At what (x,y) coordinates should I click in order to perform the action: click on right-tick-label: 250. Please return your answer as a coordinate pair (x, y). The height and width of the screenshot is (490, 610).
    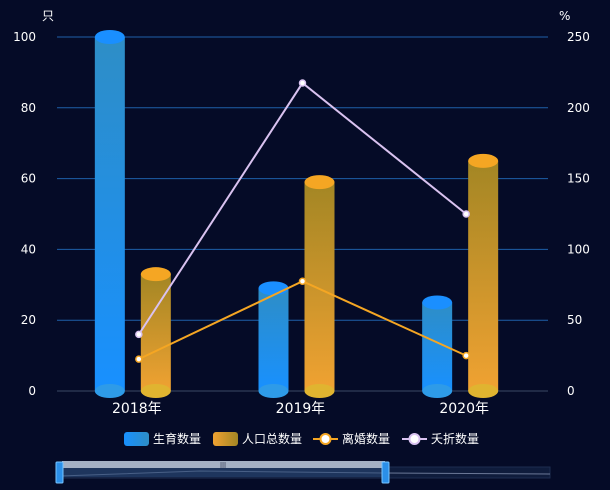
    Looking at the image, I should click on (578, 37).